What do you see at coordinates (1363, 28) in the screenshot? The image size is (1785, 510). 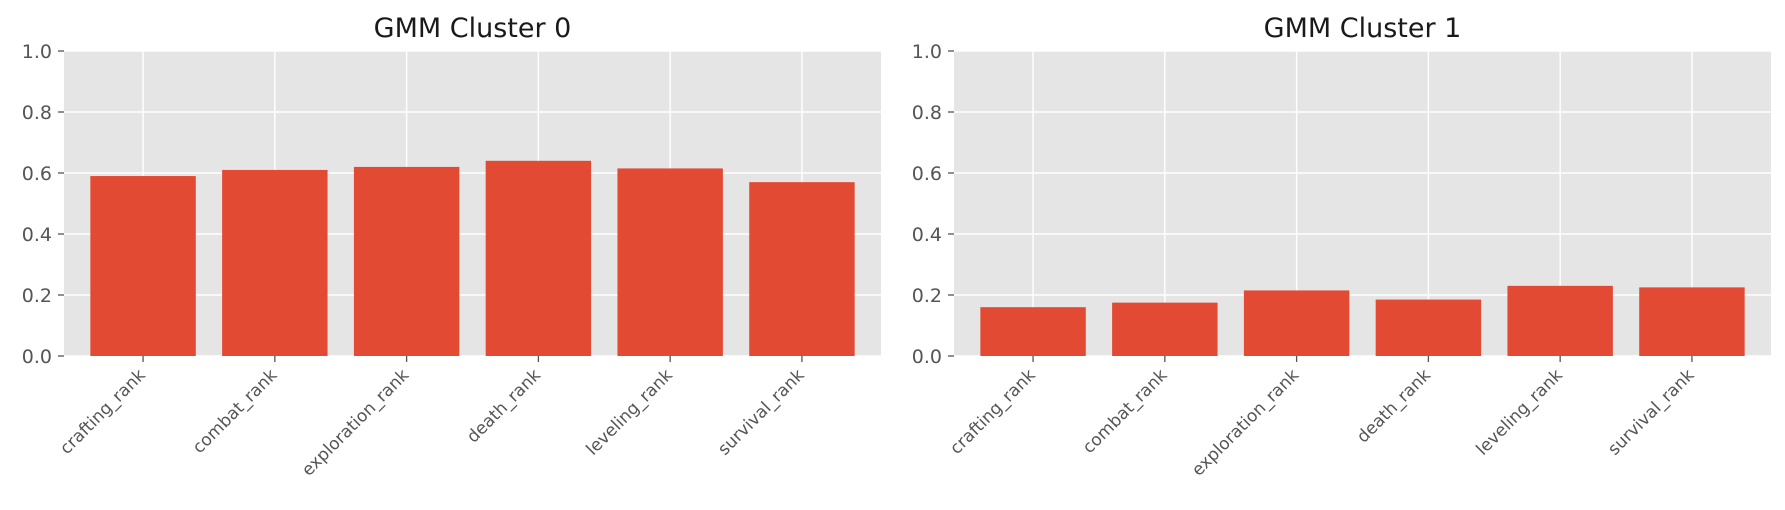 I see `chart-title: GMM Cluster 1` at bounding box center [1363, 28].